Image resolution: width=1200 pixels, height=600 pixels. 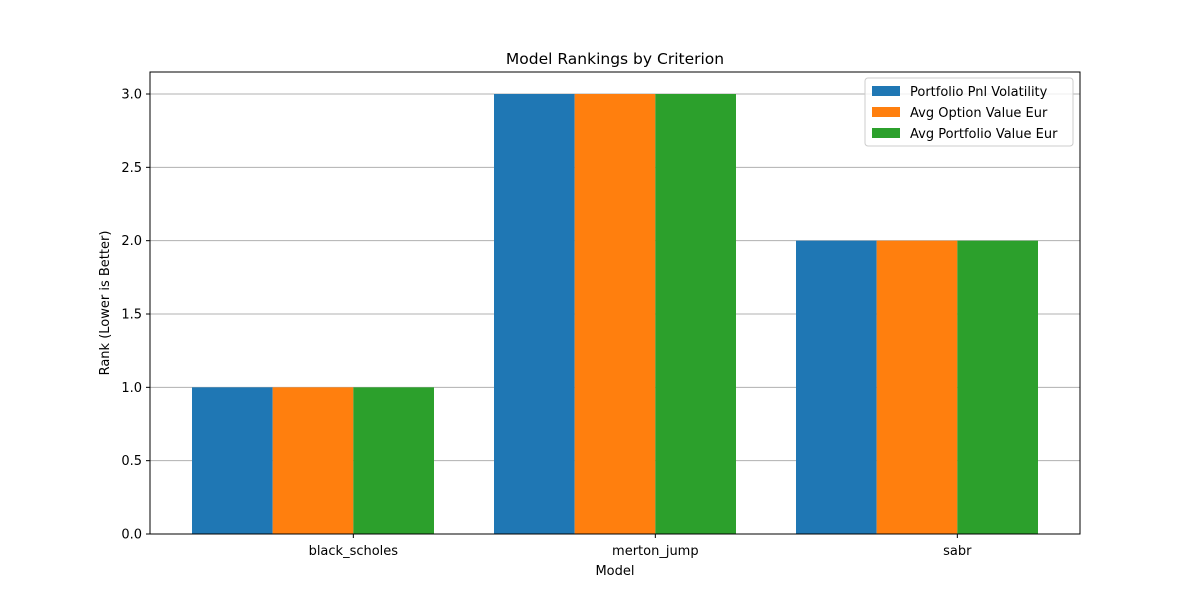 What do you see at coordinates (131, 388) in the screenshot?
I see `y-tick-label: 1.0` at bounding box center [131, 388].